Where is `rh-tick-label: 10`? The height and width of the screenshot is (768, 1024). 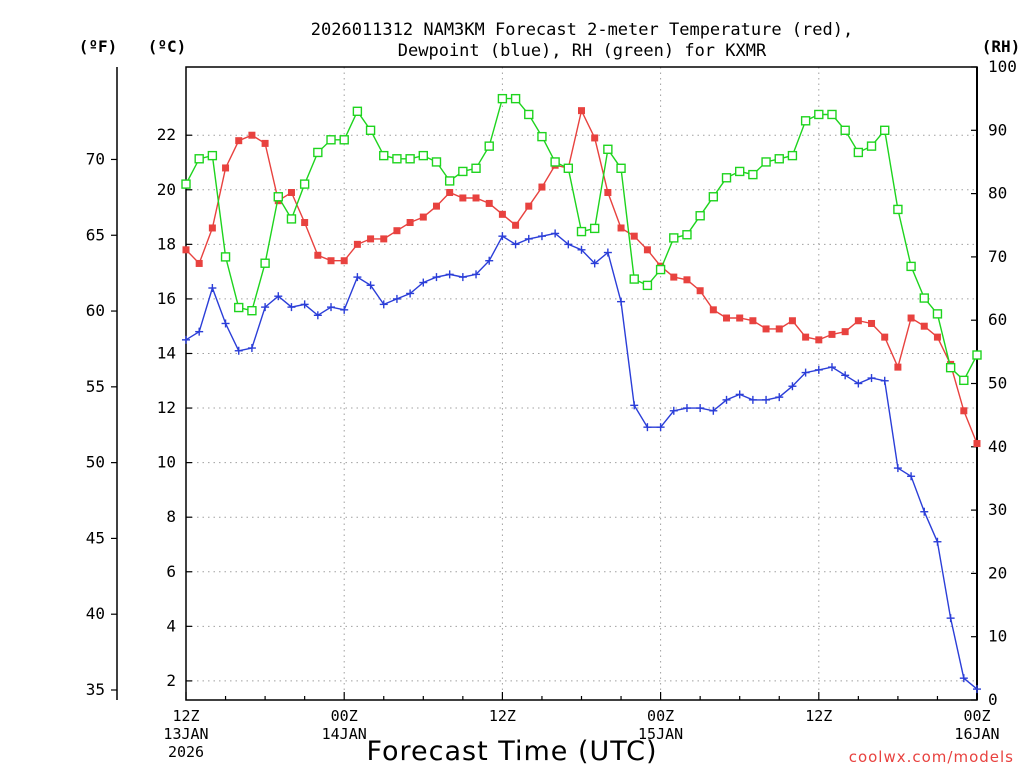
rh-tick-label: 10 is located at coordinates (997, 636).